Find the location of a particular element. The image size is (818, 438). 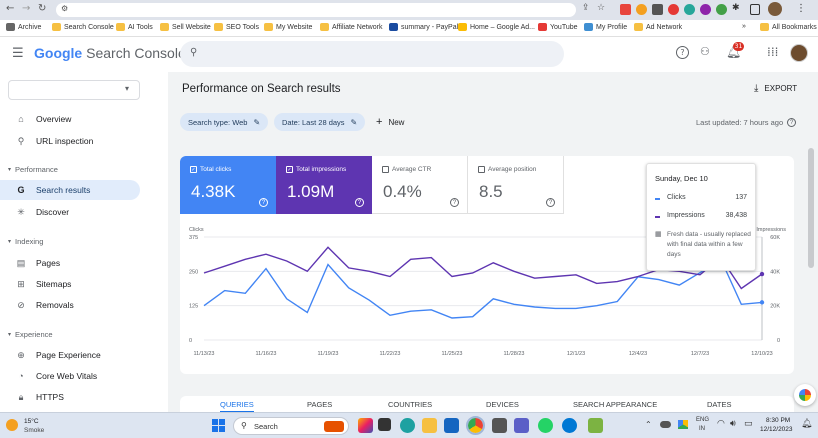

help-icon: ? is located at coordinates (682, 52).